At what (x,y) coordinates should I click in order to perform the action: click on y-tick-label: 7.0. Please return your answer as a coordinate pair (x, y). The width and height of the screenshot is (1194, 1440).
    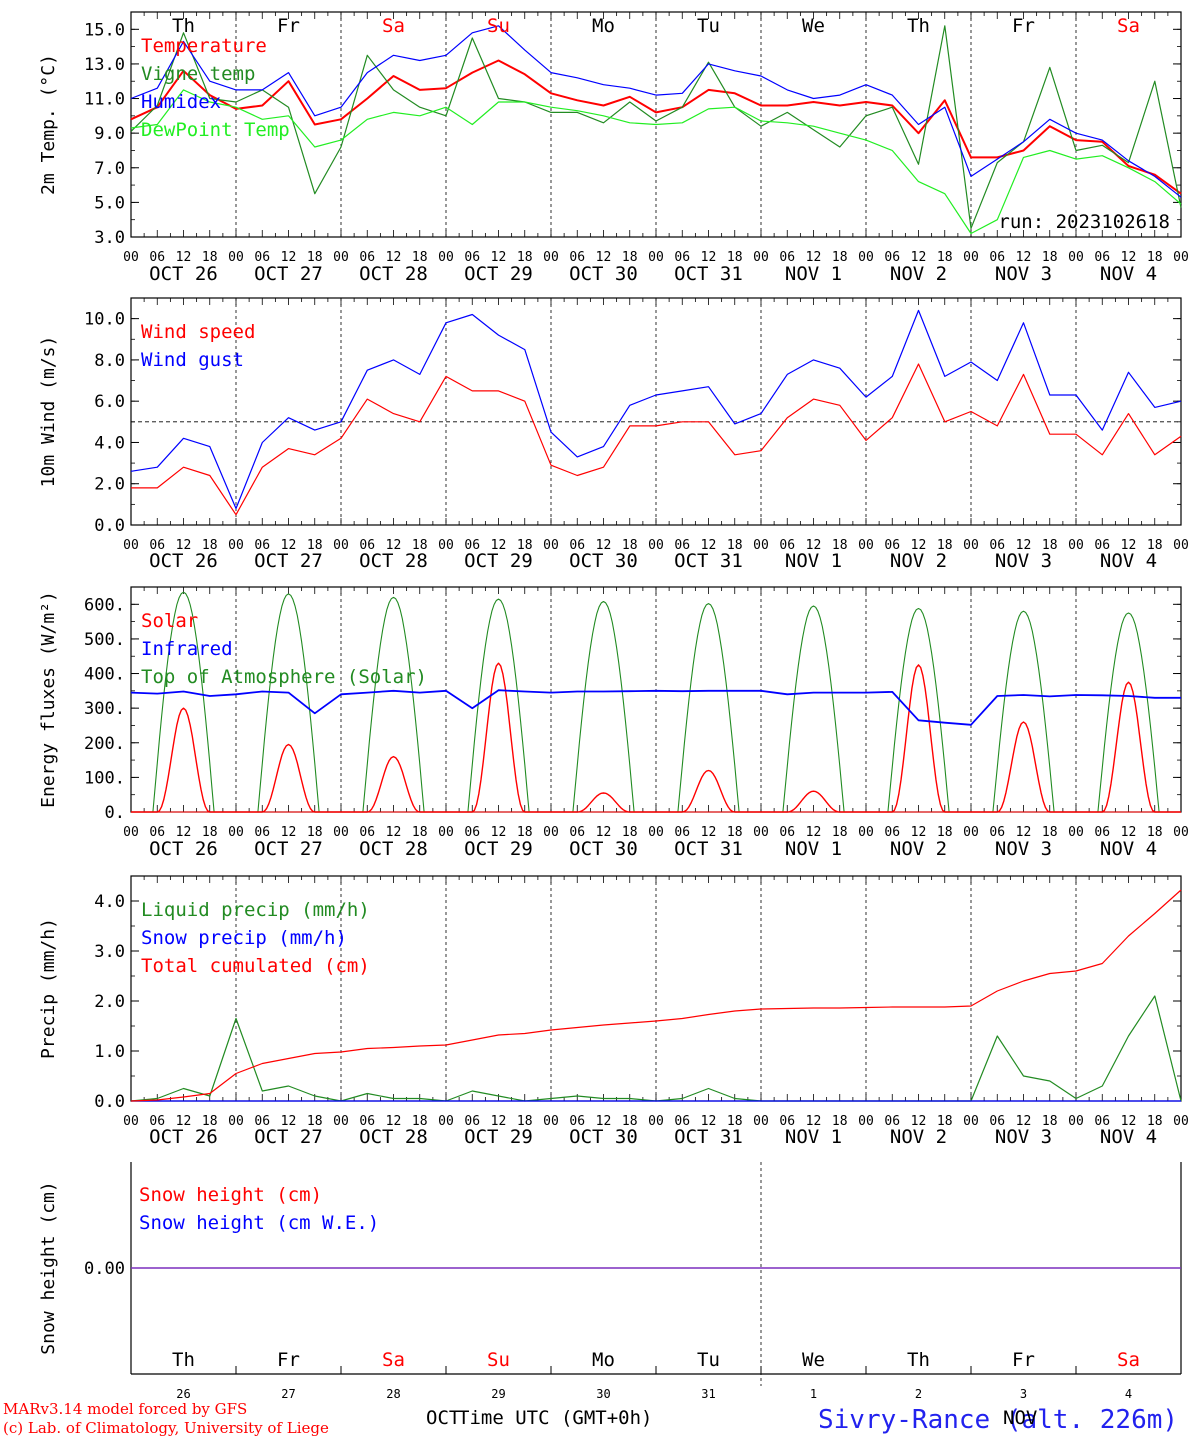
    Looking at the image, I should click on (109, 169).